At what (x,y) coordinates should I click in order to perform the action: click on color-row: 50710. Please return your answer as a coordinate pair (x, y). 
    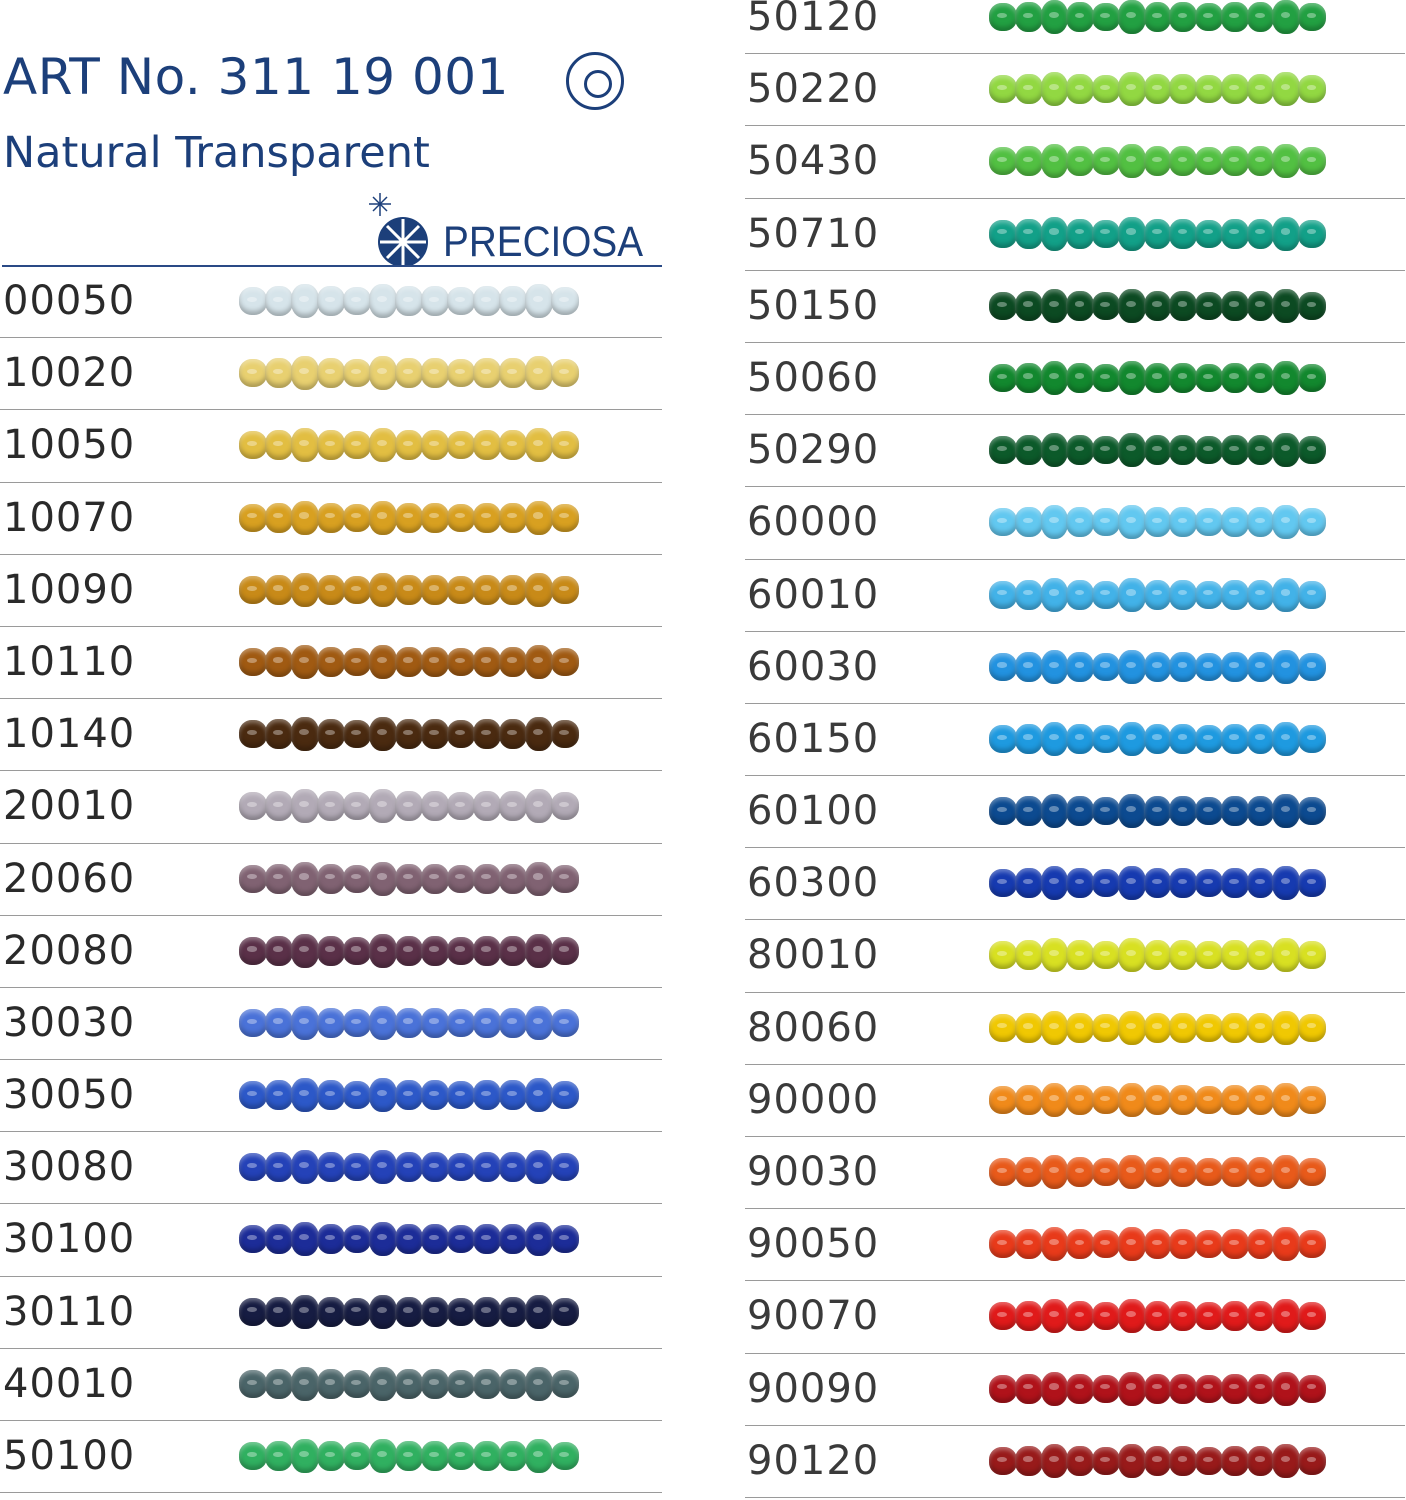
    Looking at the image, I should click on (1075, 235).